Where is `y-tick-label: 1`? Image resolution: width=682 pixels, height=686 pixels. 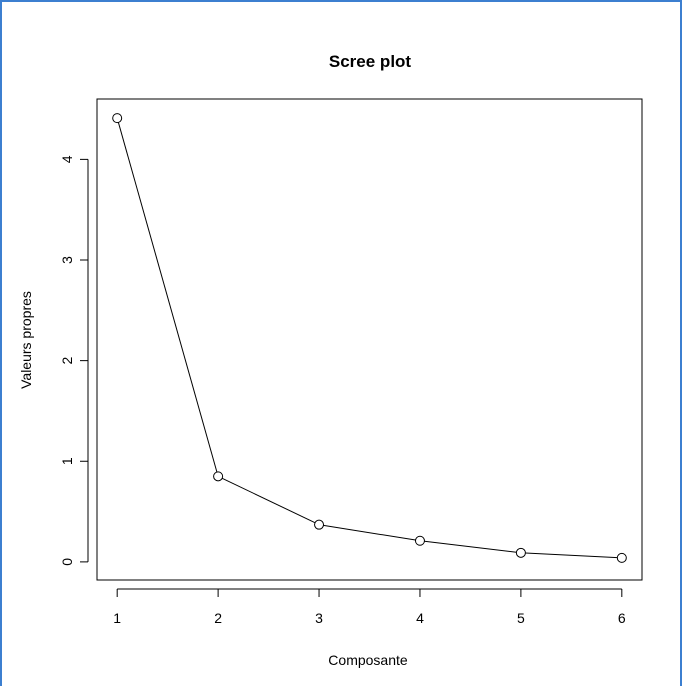
y-tick-label: 1 is located at coordinates (67, 461).